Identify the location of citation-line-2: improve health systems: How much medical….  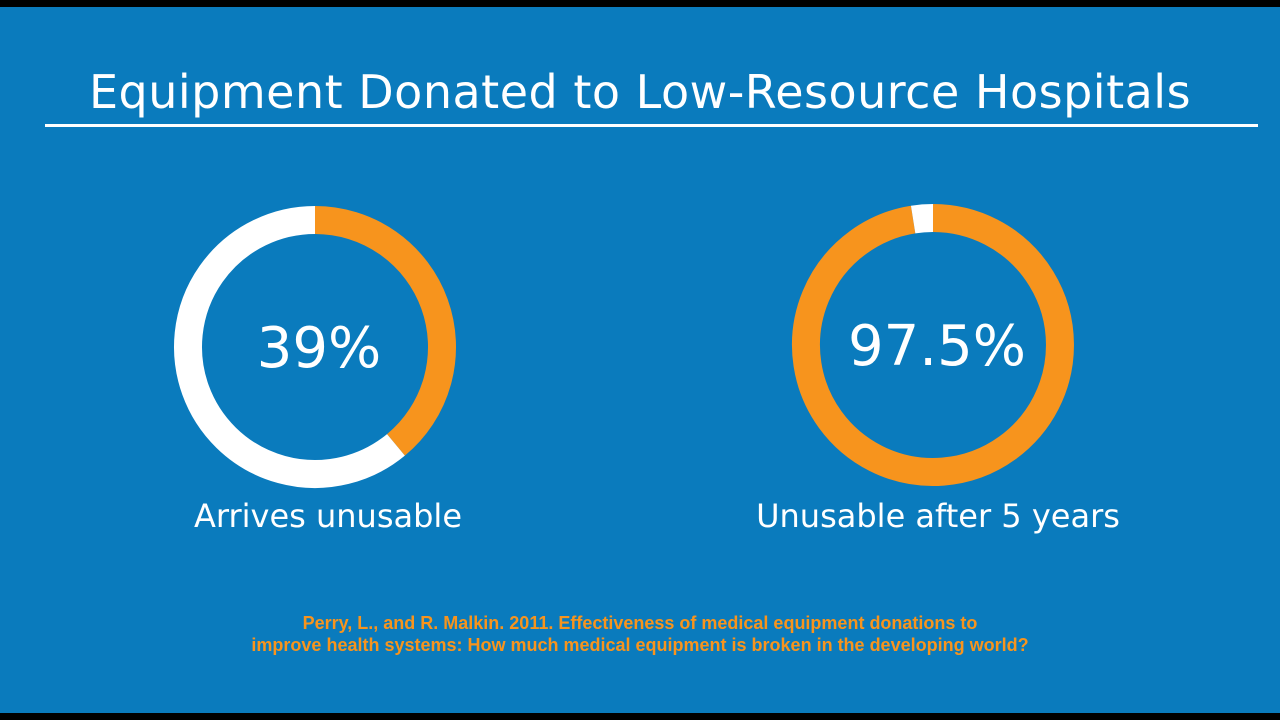
(640, 645).